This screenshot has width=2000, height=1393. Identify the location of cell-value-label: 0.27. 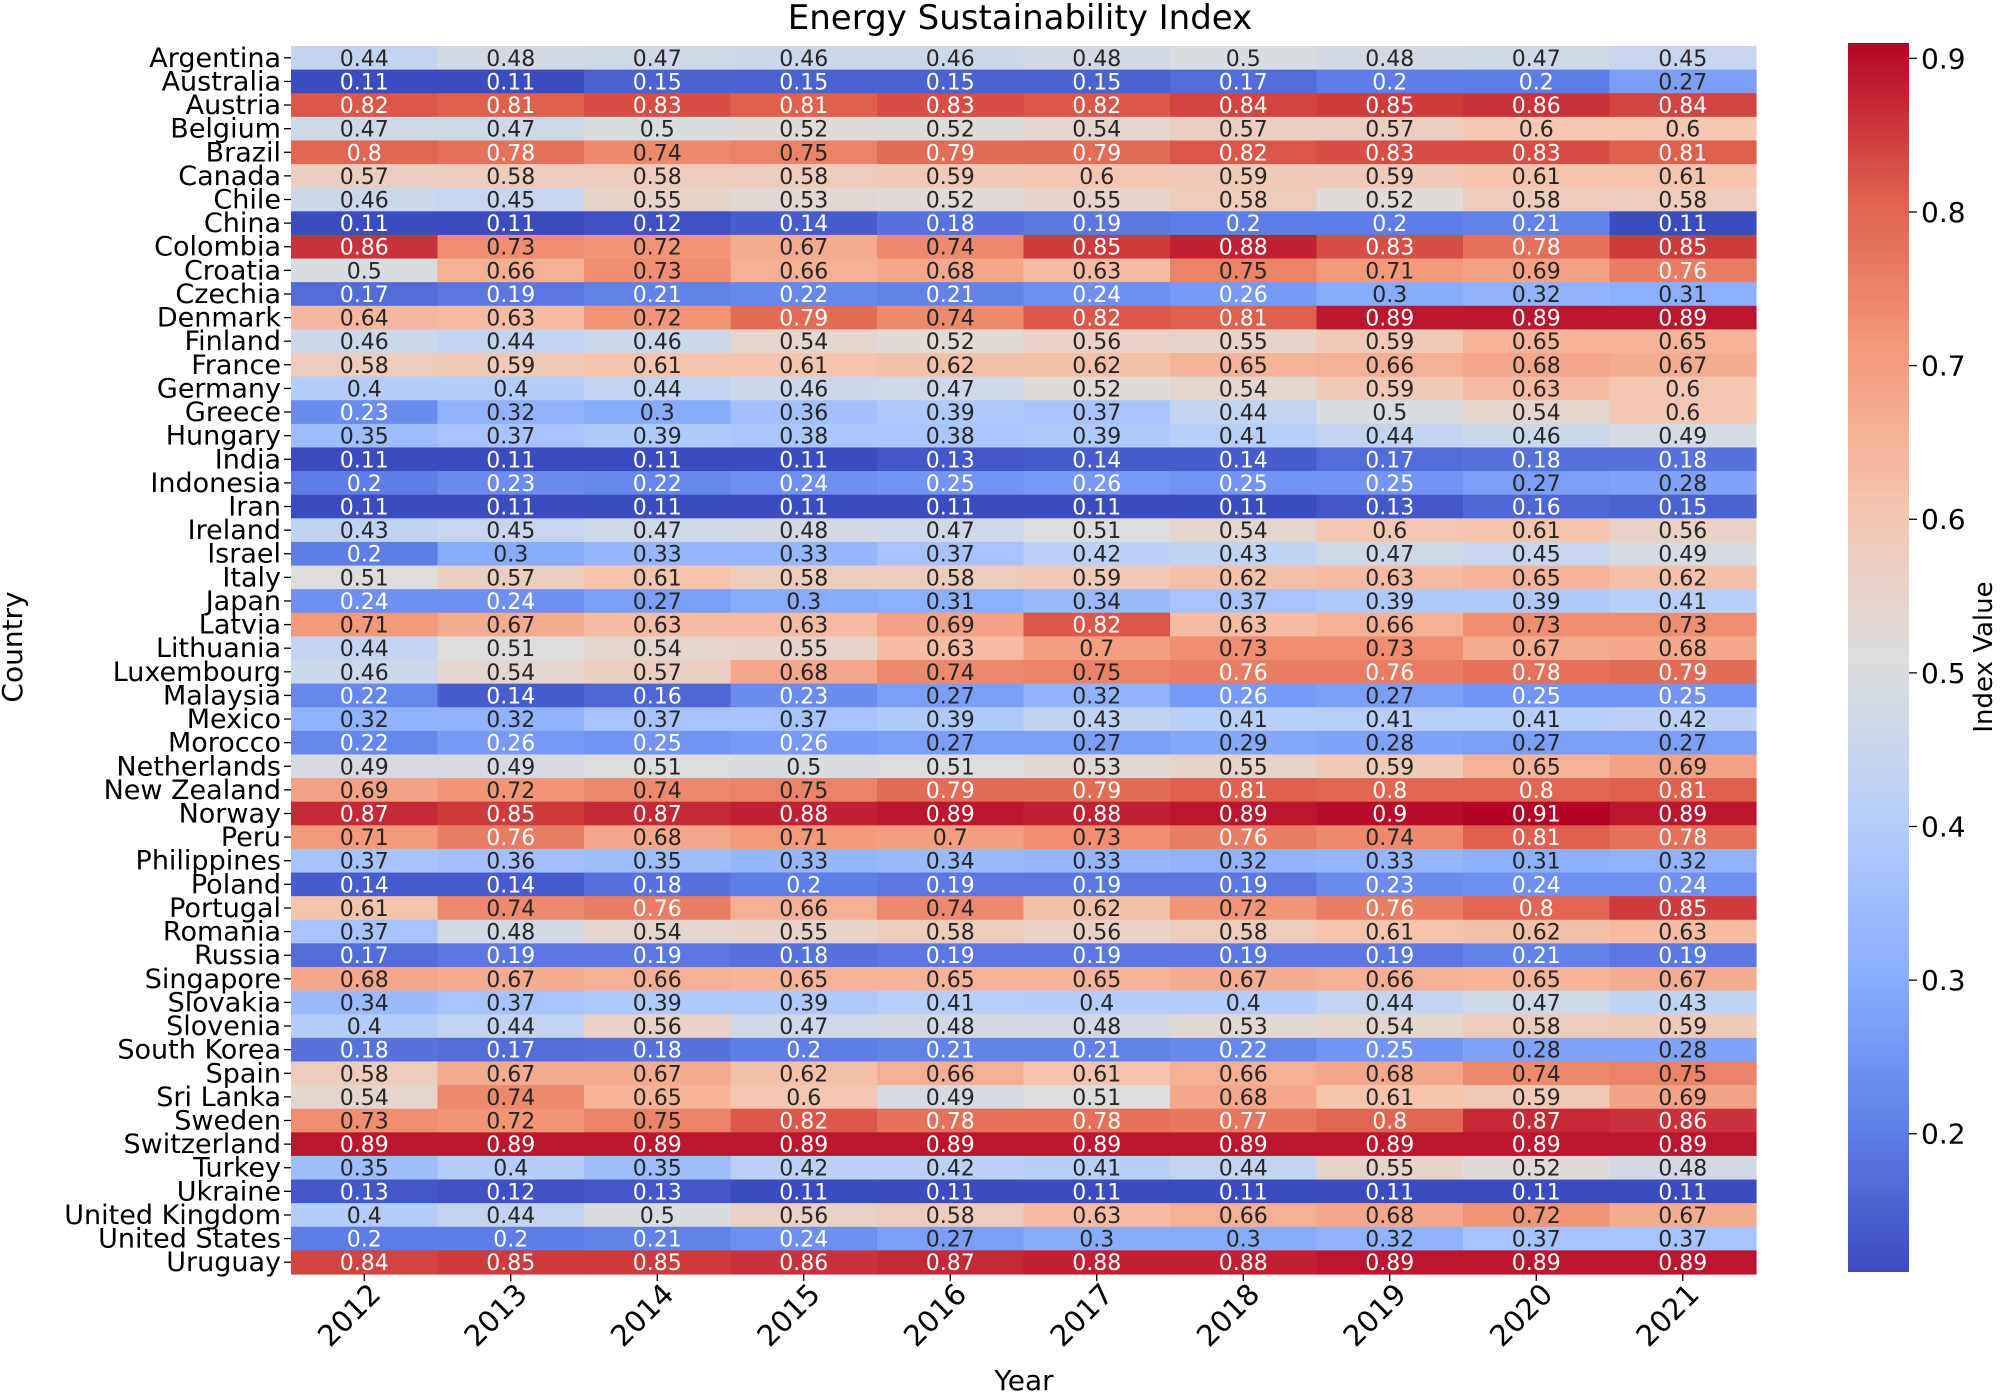
(1536, 484).